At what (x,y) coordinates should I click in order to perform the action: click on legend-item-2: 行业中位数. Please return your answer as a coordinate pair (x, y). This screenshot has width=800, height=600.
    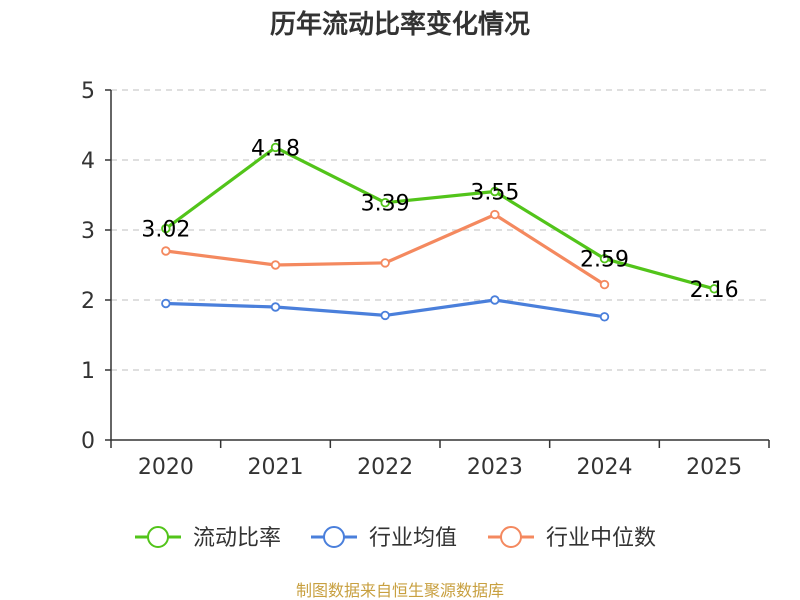
    Looking at the image, I should click on (572, 538).